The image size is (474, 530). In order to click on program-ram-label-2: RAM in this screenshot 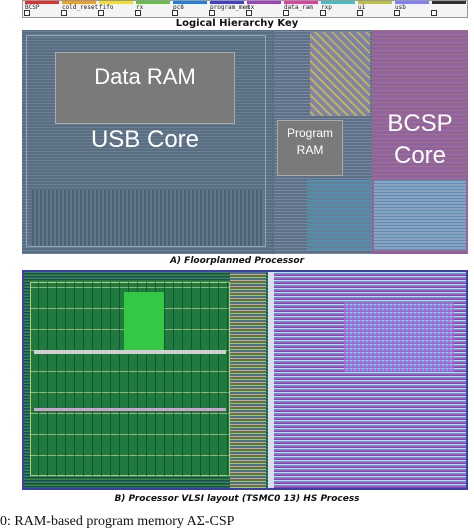, I will do `click(310, 150)`.